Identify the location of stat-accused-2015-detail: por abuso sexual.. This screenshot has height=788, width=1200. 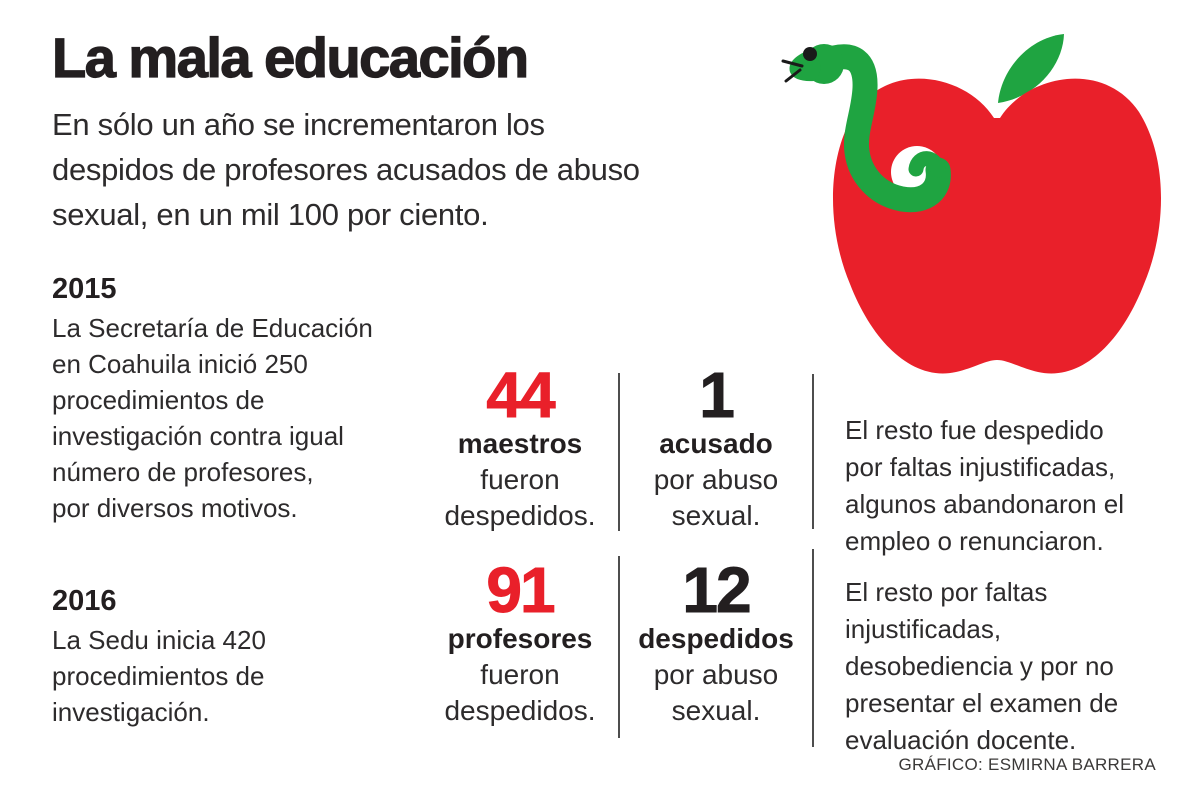
(716, 497).